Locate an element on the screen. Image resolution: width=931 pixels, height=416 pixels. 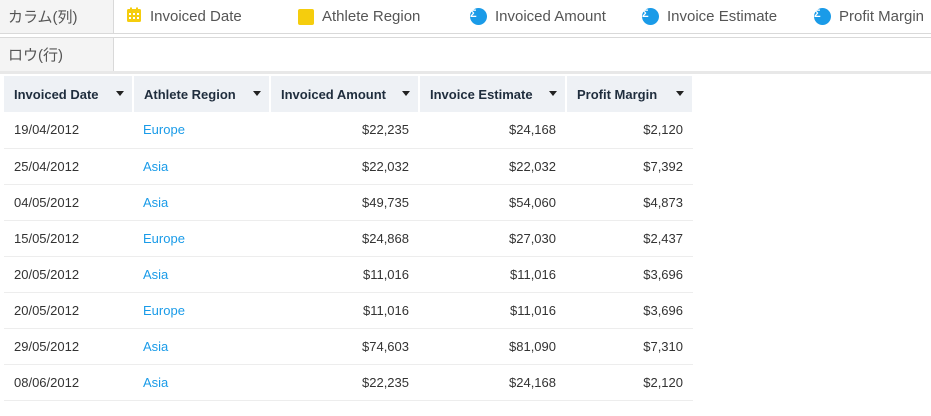
table-row: 29/05/2012 Asia $74,603 $81,090 $7,310 is located at coordinates (348, 346).